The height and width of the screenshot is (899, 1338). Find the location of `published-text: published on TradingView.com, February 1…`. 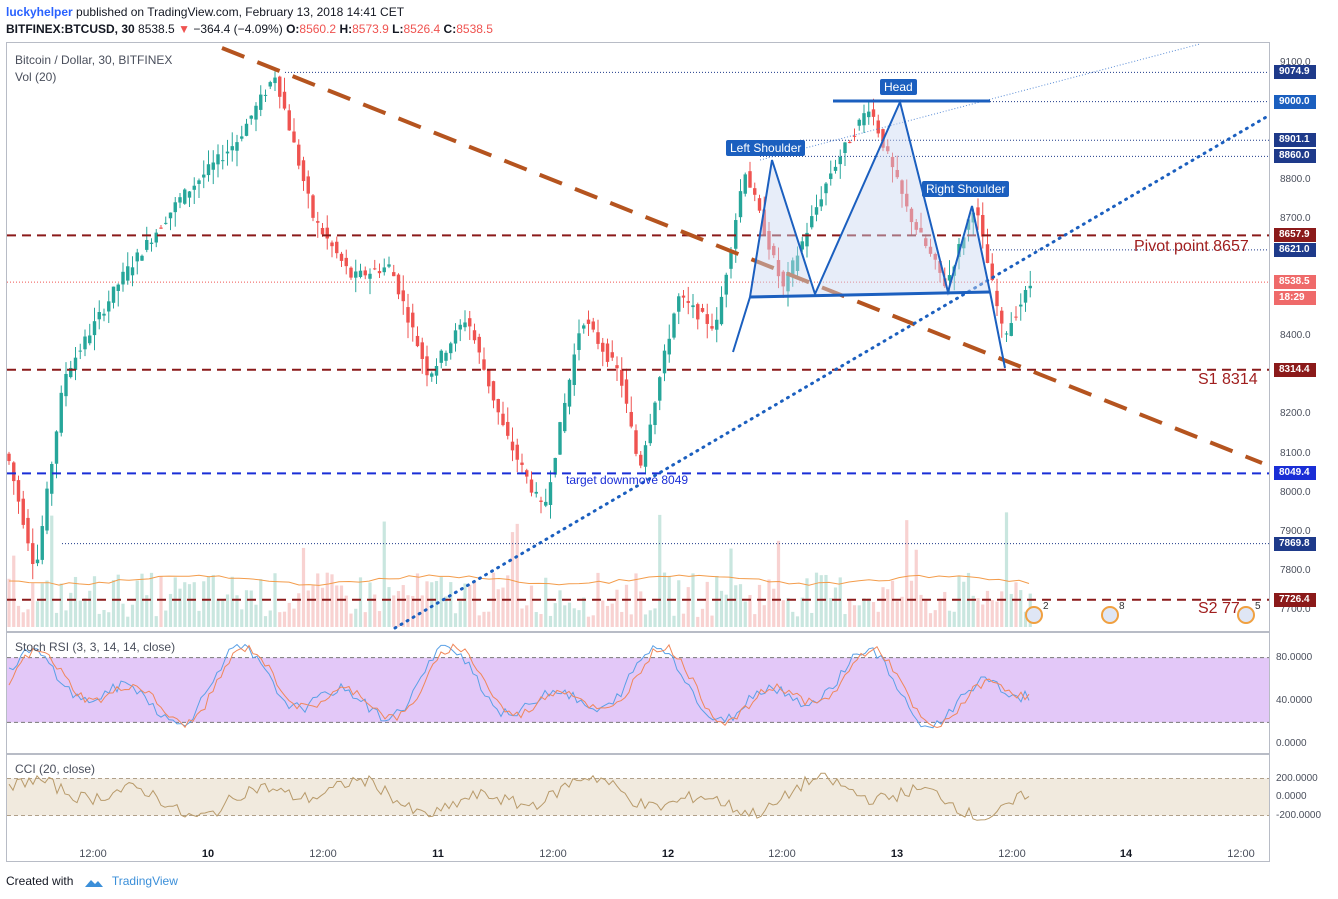

published-text: published on TradingView.com, February 1… is located at coordinates (240, 12).